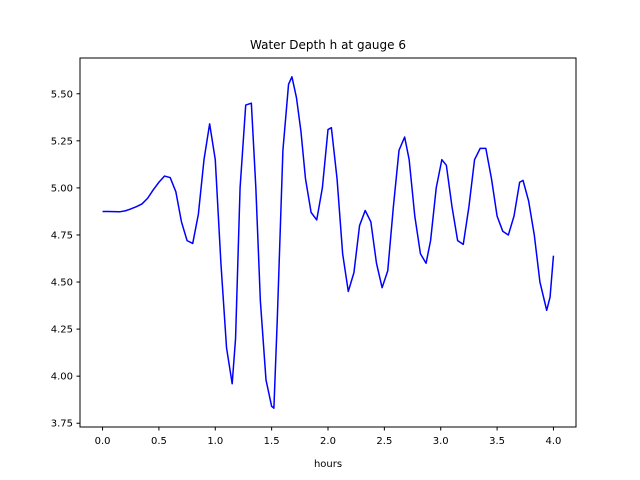  Describe the element at coordinates (62, 94) in the screenshot. I see `y-tick-label: 5.50` at that location.